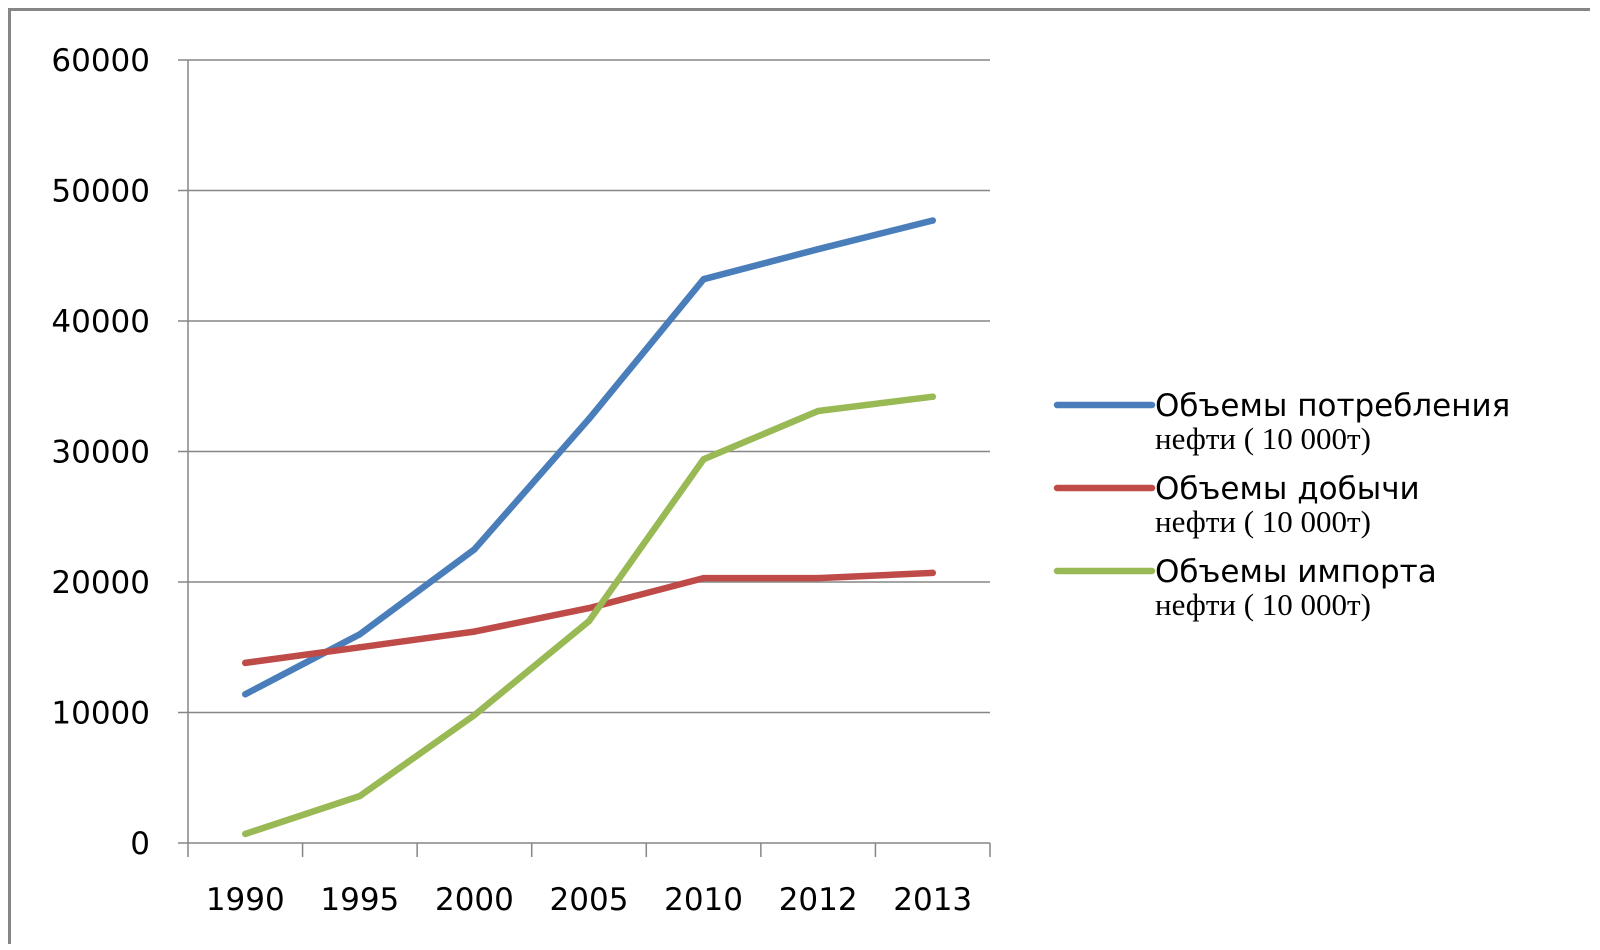 The height and width of the screenshot is (950, 1600). I want to click on legend-label: Объемы добычи, so click(1287, 489).